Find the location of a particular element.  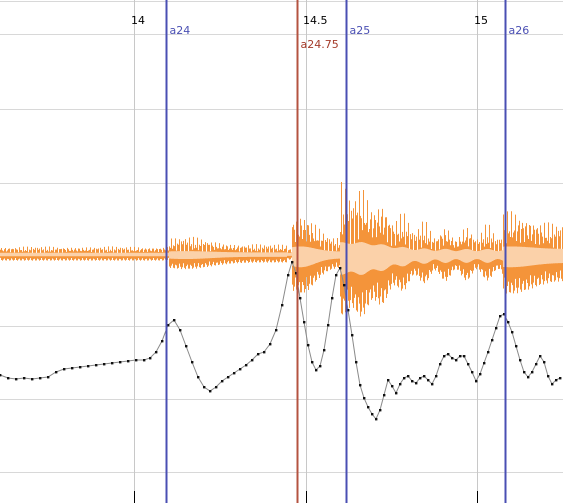

time-tick-label: 14.5 is located at coordinates (315, 20).